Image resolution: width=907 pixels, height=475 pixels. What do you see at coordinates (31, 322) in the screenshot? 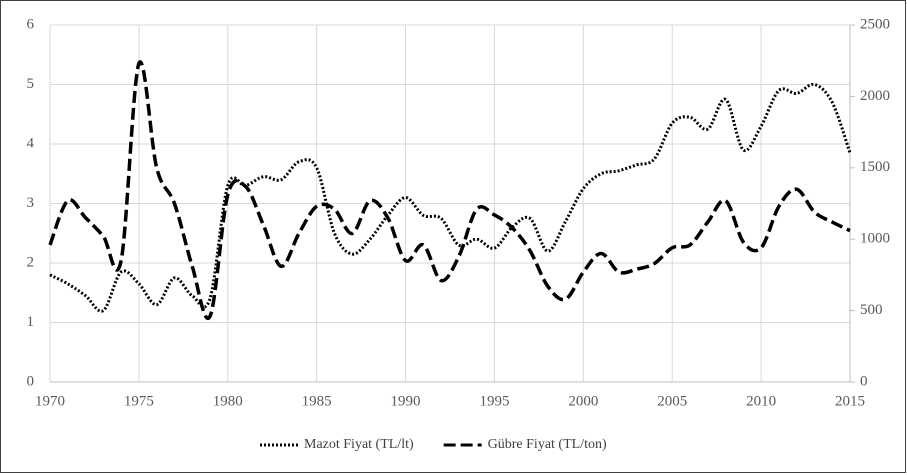
I see `y-tick-label: 1` at bounding box center [31, 322].